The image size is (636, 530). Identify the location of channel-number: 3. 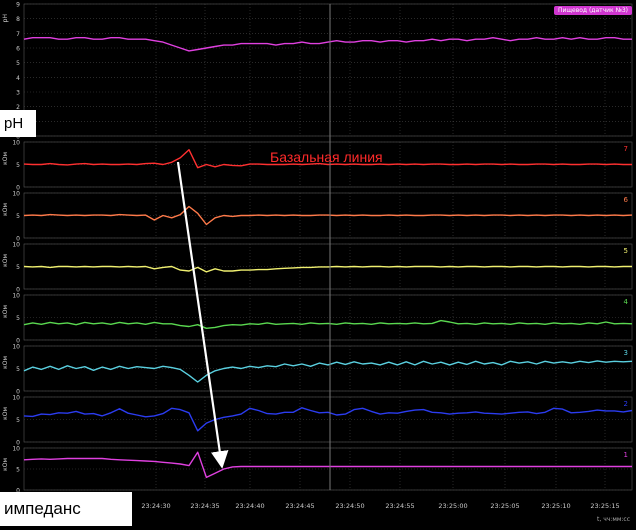
(626, 353).